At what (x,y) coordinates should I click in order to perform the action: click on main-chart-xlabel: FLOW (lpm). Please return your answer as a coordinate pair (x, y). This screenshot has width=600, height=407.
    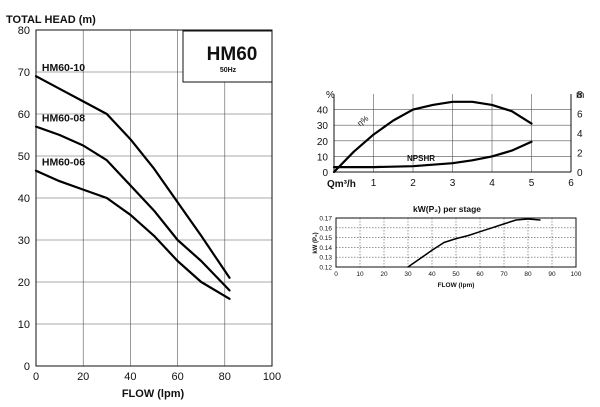
    Looking at the image, I should click on (153, 394).